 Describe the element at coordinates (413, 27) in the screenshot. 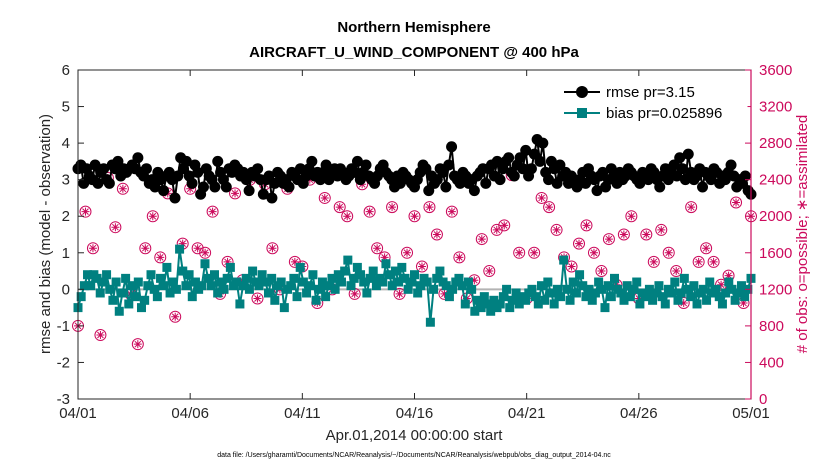

I see `chart-title: Northern Hemisphere` at that location.